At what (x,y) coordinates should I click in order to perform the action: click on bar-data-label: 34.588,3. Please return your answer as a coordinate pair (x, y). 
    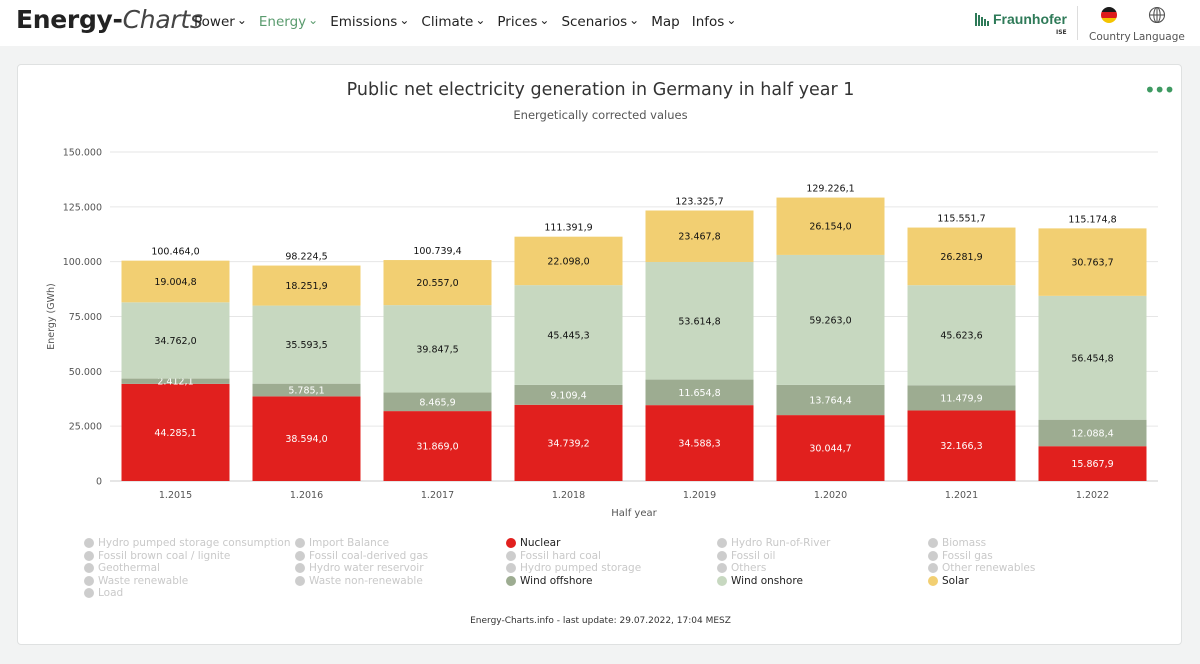
    Looking at the image, I should click on (699, 444).